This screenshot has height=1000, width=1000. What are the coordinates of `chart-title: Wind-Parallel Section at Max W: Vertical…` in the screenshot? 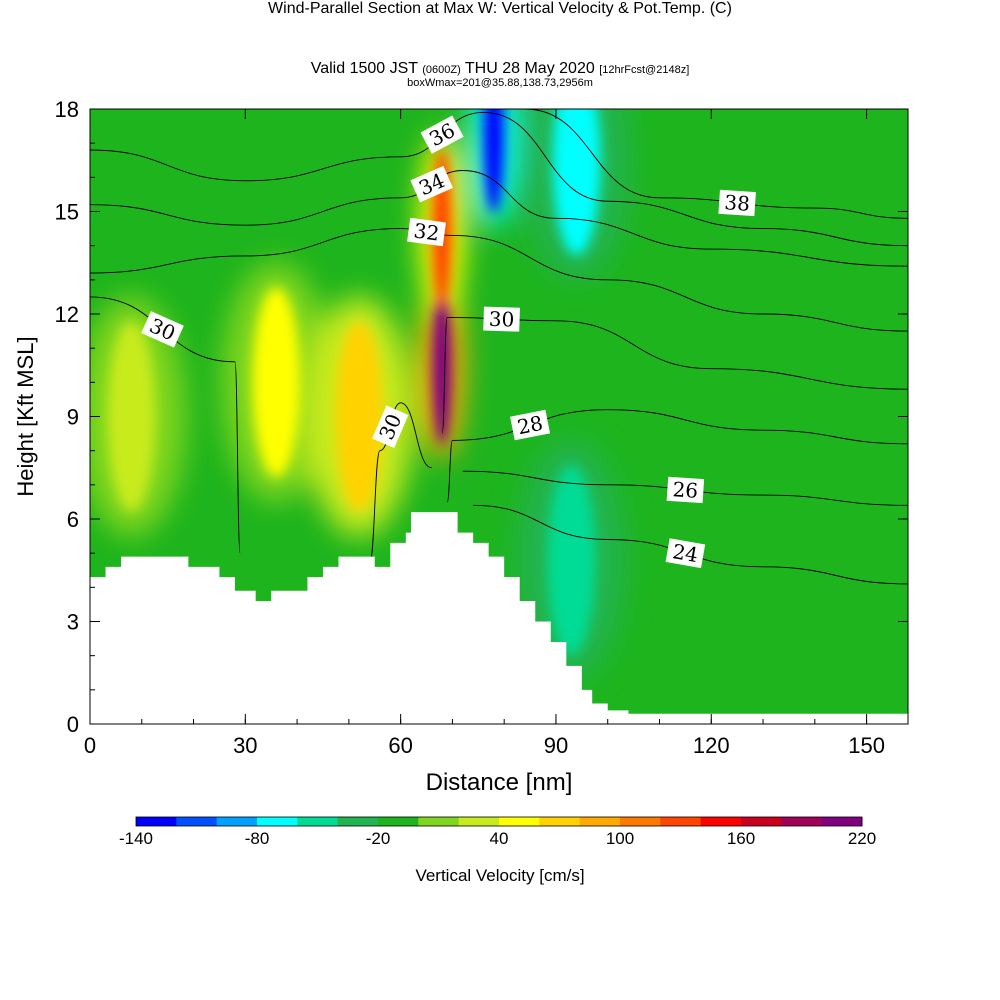 It's located at (500, 9).